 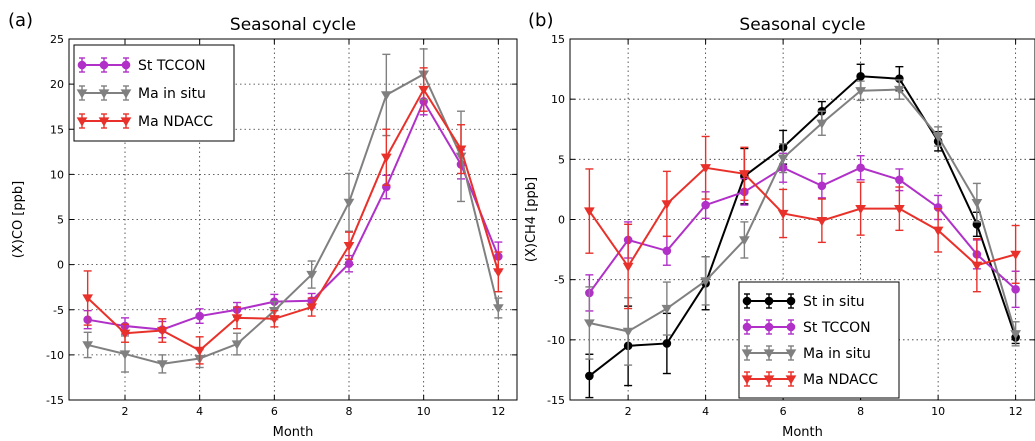 I want to click on x-tick-label: 8, so click(x=860, y=411).